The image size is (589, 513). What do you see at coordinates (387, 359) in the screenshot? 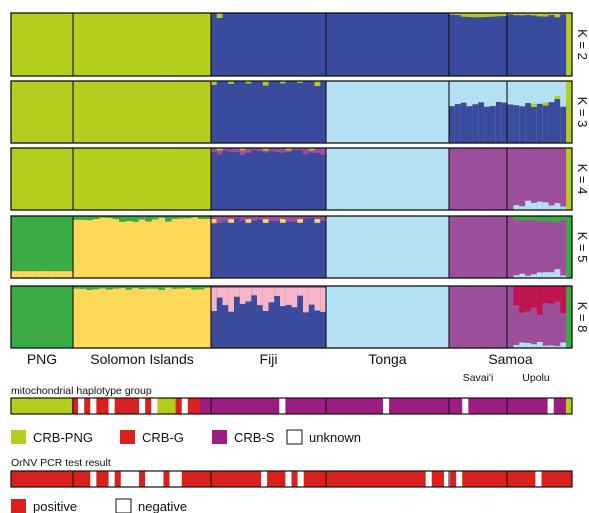
I see `population-label: Tonga` at bounding box center [387, 359].